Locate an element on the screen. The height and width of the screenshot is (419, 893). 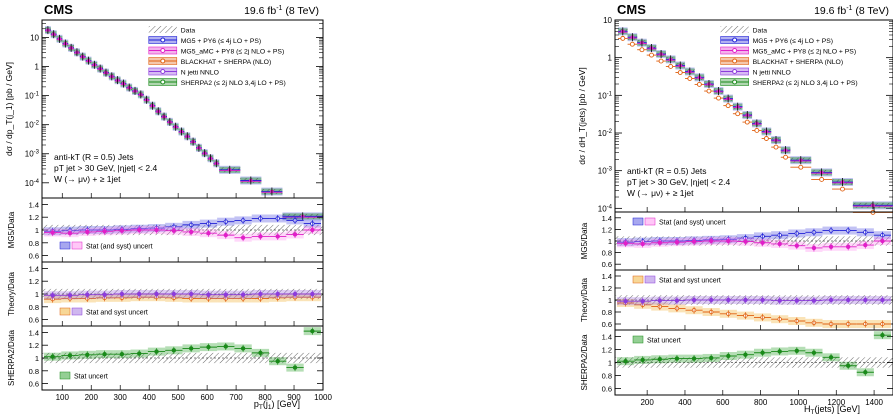
ratio-ylabel: SHERPA2/Data is located at coordinates (11, 358).